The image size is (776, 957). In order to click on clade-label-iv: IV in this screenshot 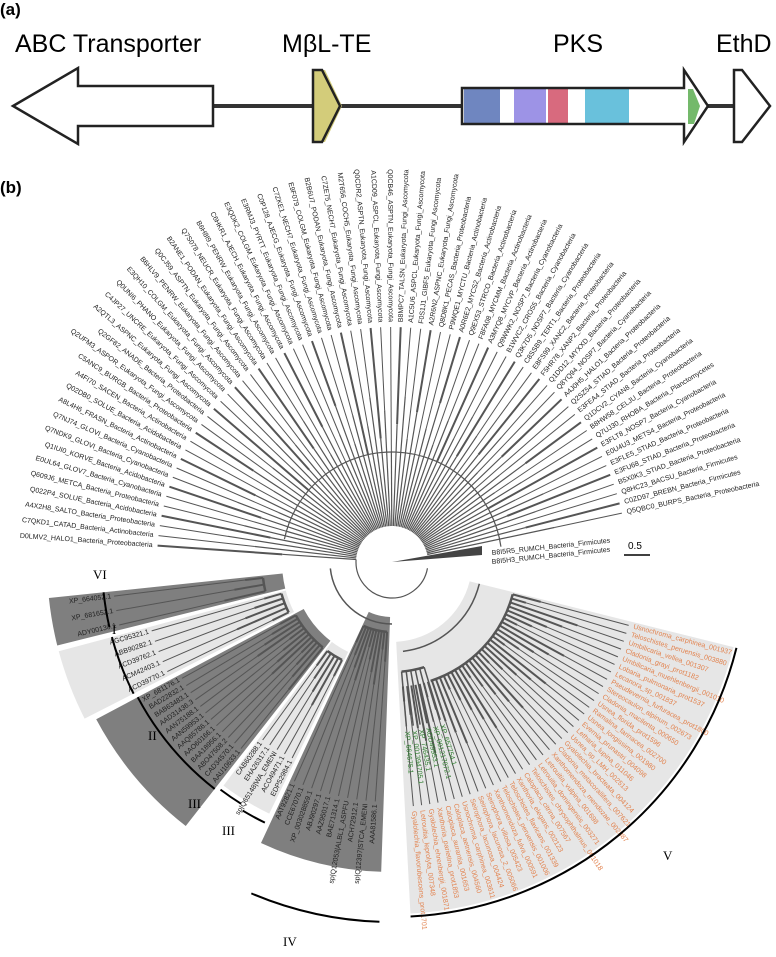, I will do `click(290, 941)`.